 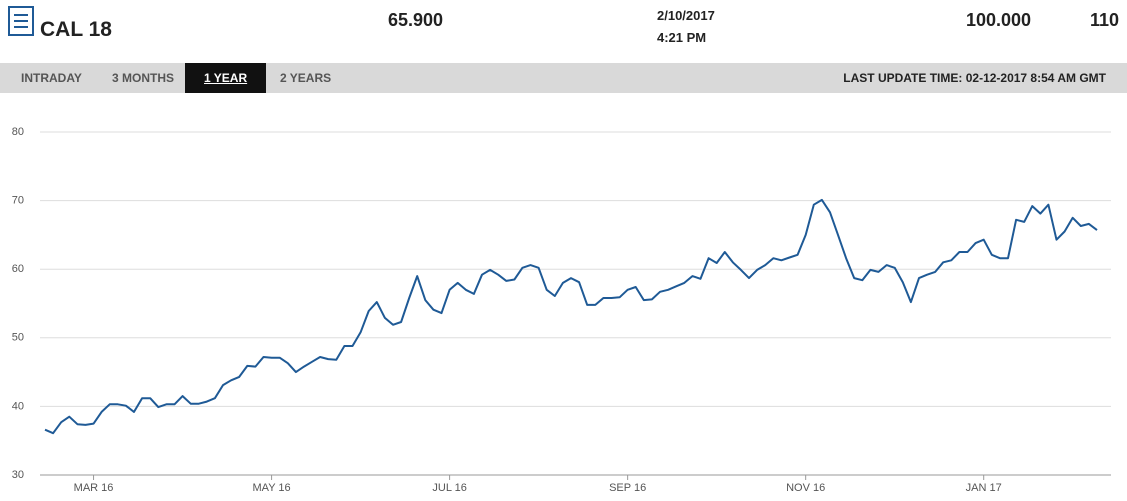 What do you see at coordinates (272, 488) in the screenshot?
I see `x-tick-label: MAY 16` at bounding box center [272, 488].